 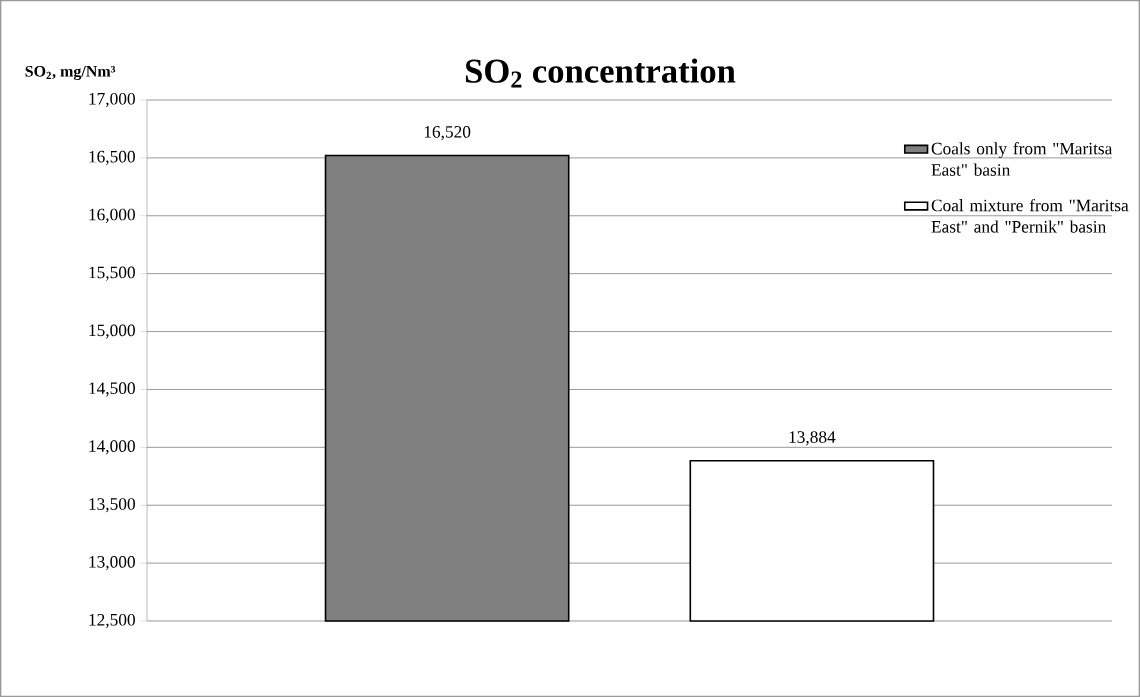 I want to click on y-tick-label: 14,500, so click(x=112, y=389).